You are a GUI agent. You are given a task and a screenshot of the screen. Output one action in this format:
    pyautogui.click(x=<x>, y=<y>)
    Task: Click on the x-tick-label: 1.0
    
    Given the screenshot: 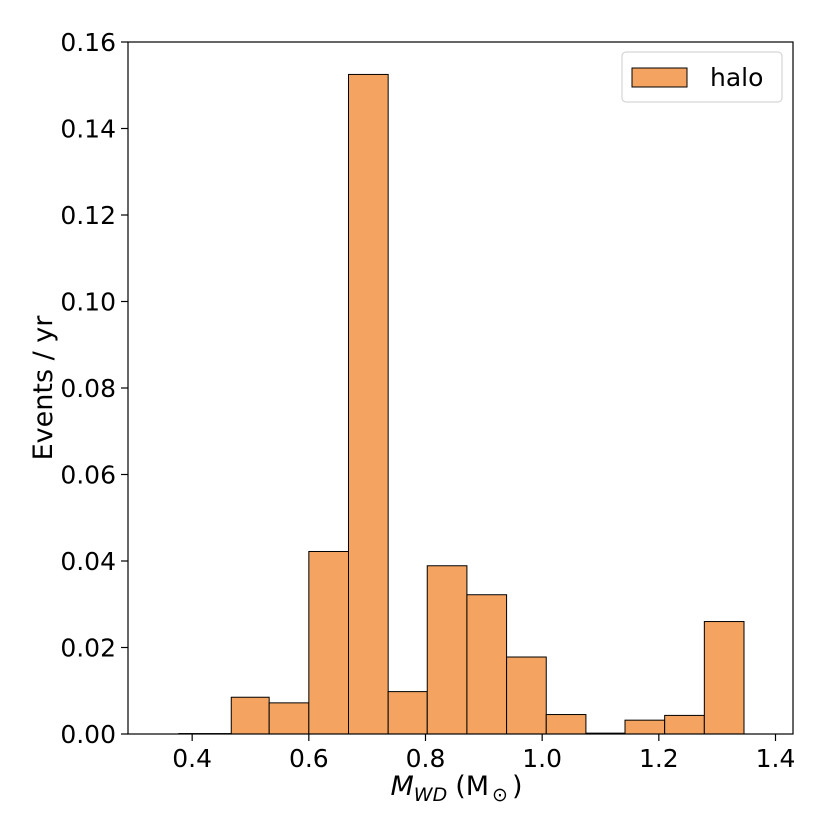 What is the action you would take?
    pyautogui.click(x=542, y=758)
    